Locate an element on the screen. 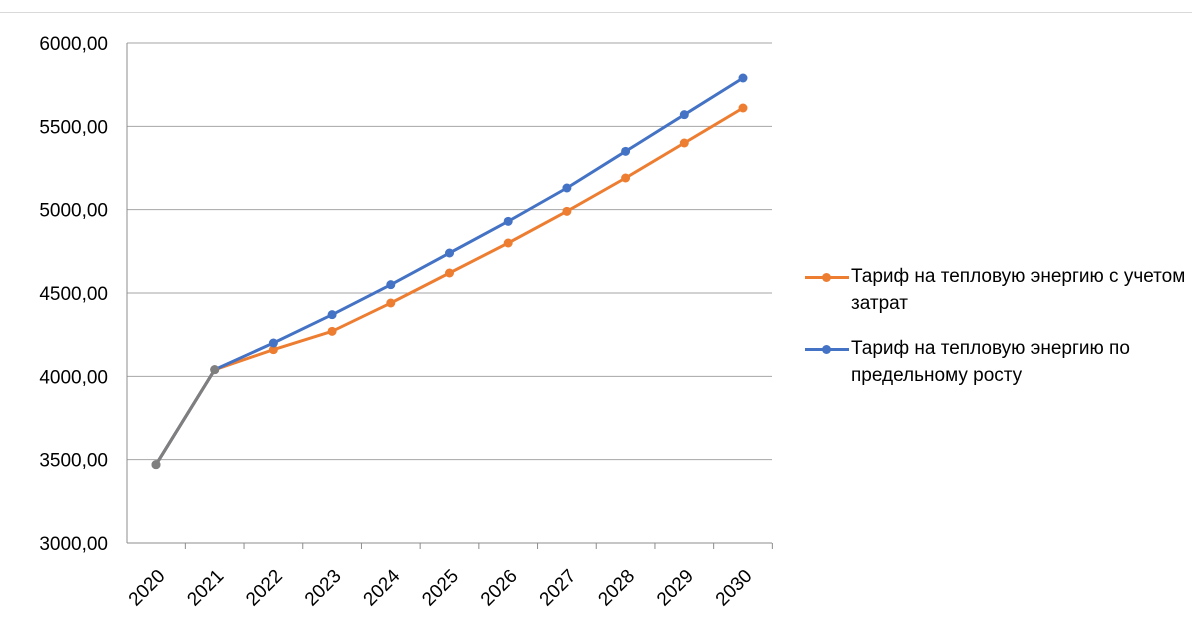  legend-marker-orange is located at coordinates (827, 277).